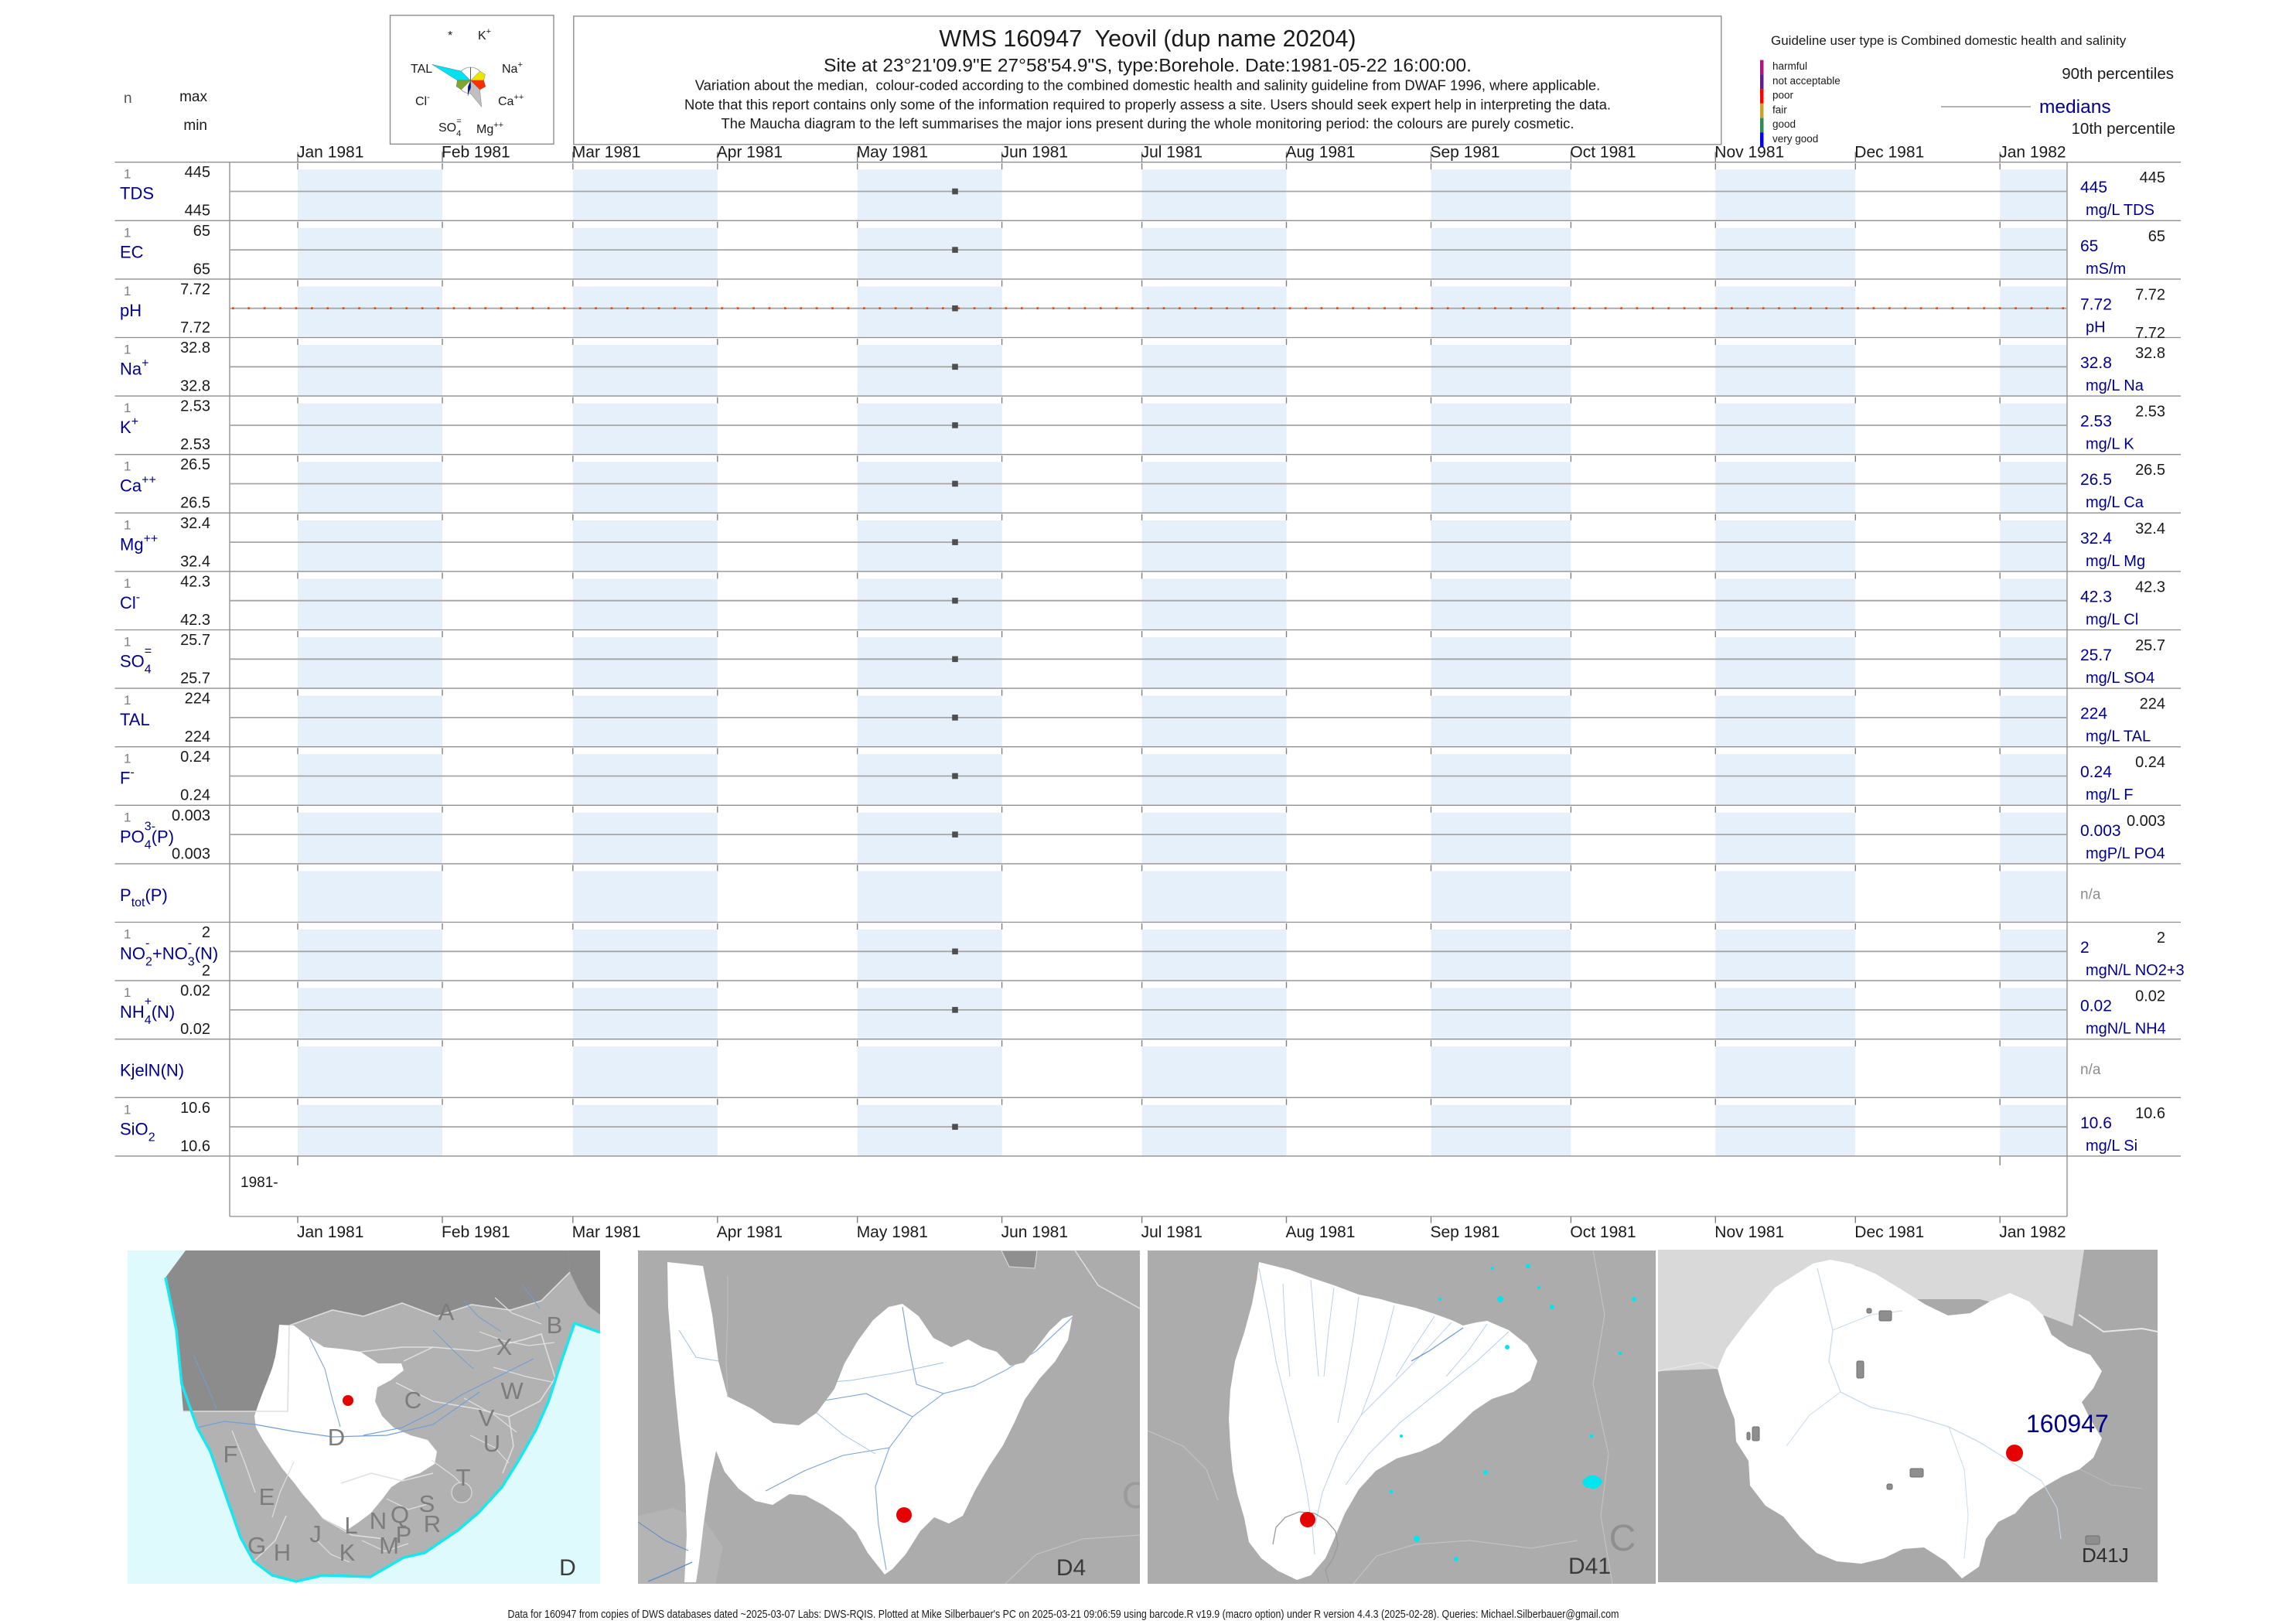  I want to click on svg-text: mg/L TAL, so click(2118, 736).